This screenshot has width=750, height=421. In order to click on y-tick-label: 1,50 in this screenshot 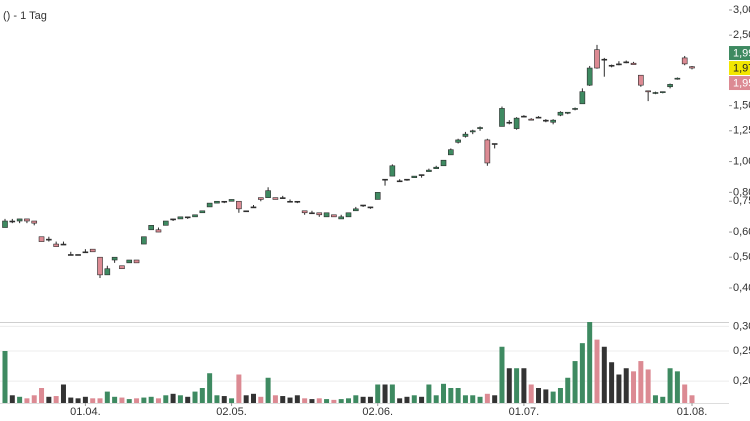, I will do `click(741, 106)`.